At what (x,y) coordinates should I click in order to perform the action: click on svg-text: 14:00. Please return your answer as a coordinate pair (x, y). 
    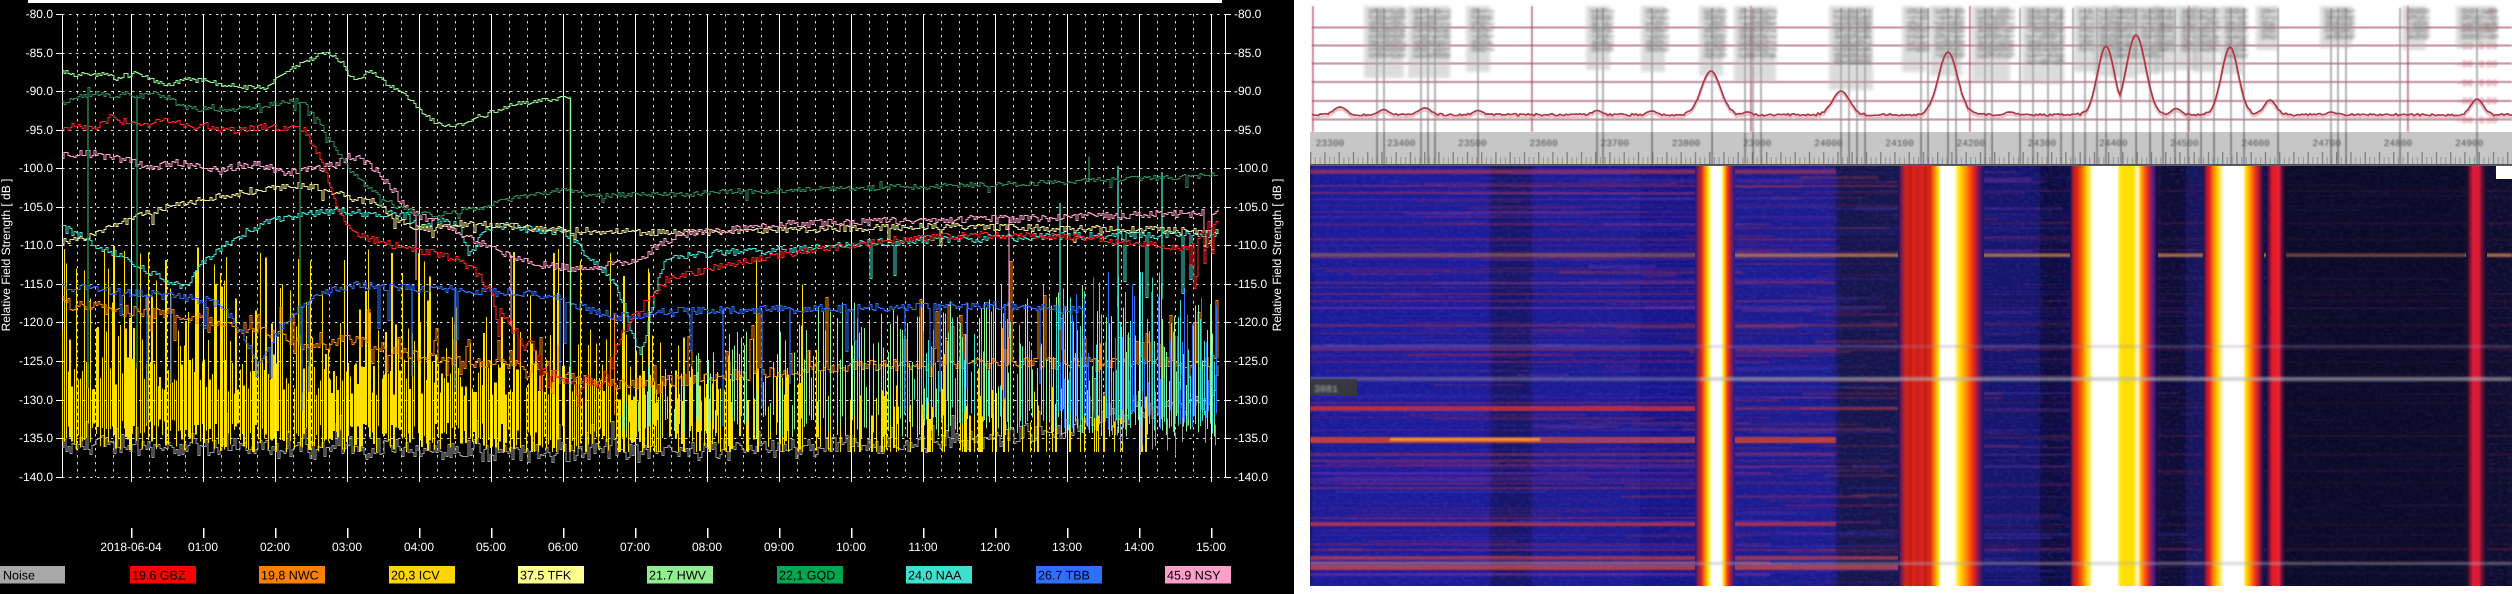
    Looking at the image, I should click on (1139, 547).